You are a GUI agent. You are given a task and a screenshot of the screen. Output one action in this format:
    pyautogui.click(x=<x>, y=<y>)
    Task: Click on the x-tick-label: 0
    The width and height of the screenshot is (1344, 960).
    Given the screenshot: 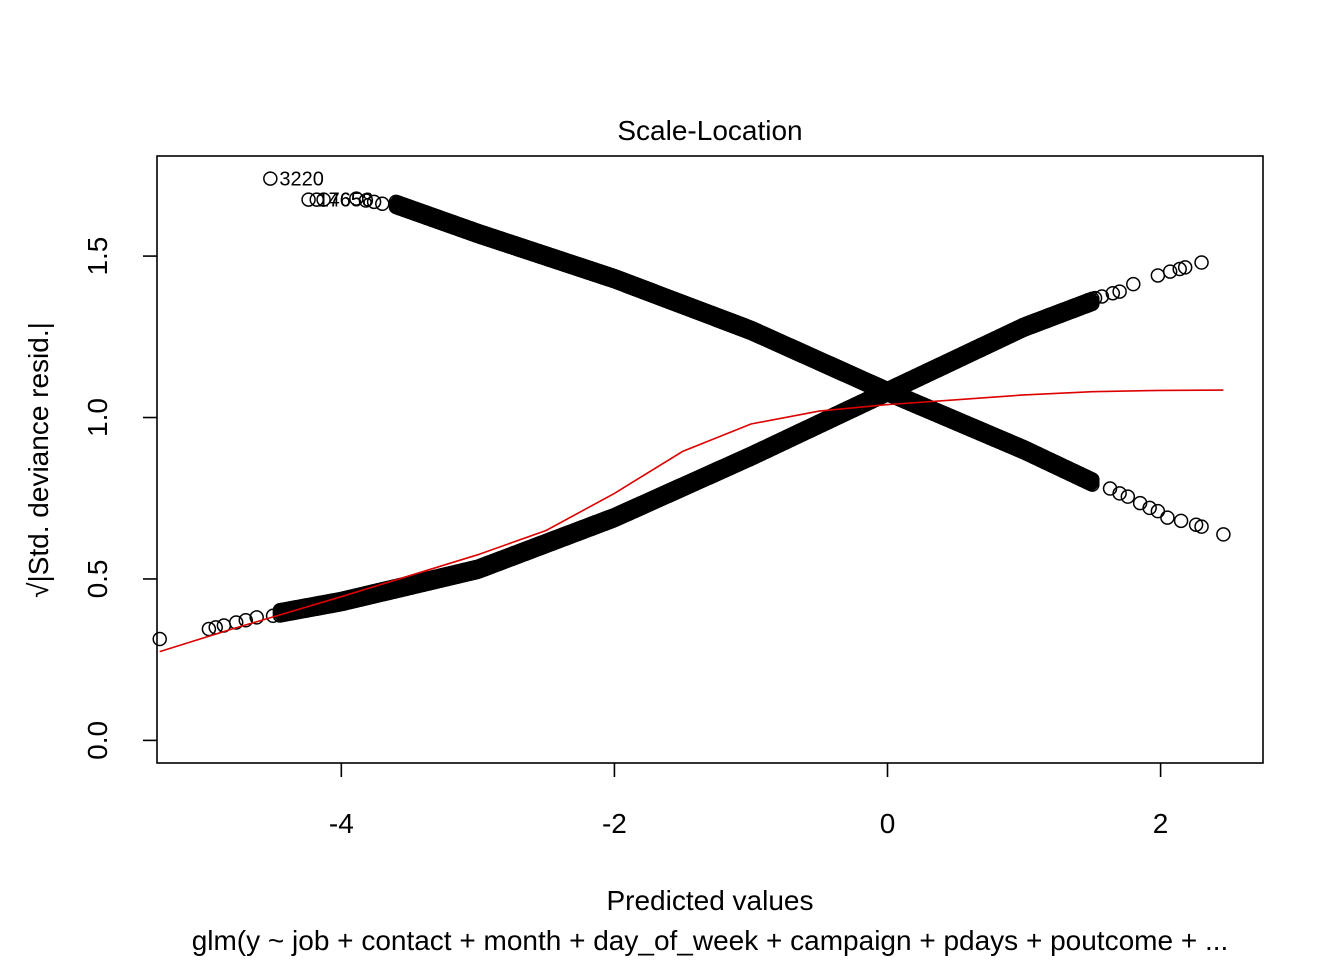 What is the action you would take?
    pyautogui.click(x=888, y=823)
    